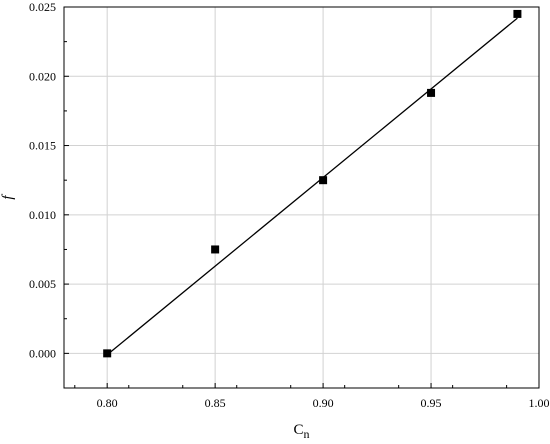 The width and height of the screenshot is (550, 444). What do you see at coordinates (42, 215) in the screenshot?
I see `y-tick-label: 0.010` at bounding box center [42, 215].